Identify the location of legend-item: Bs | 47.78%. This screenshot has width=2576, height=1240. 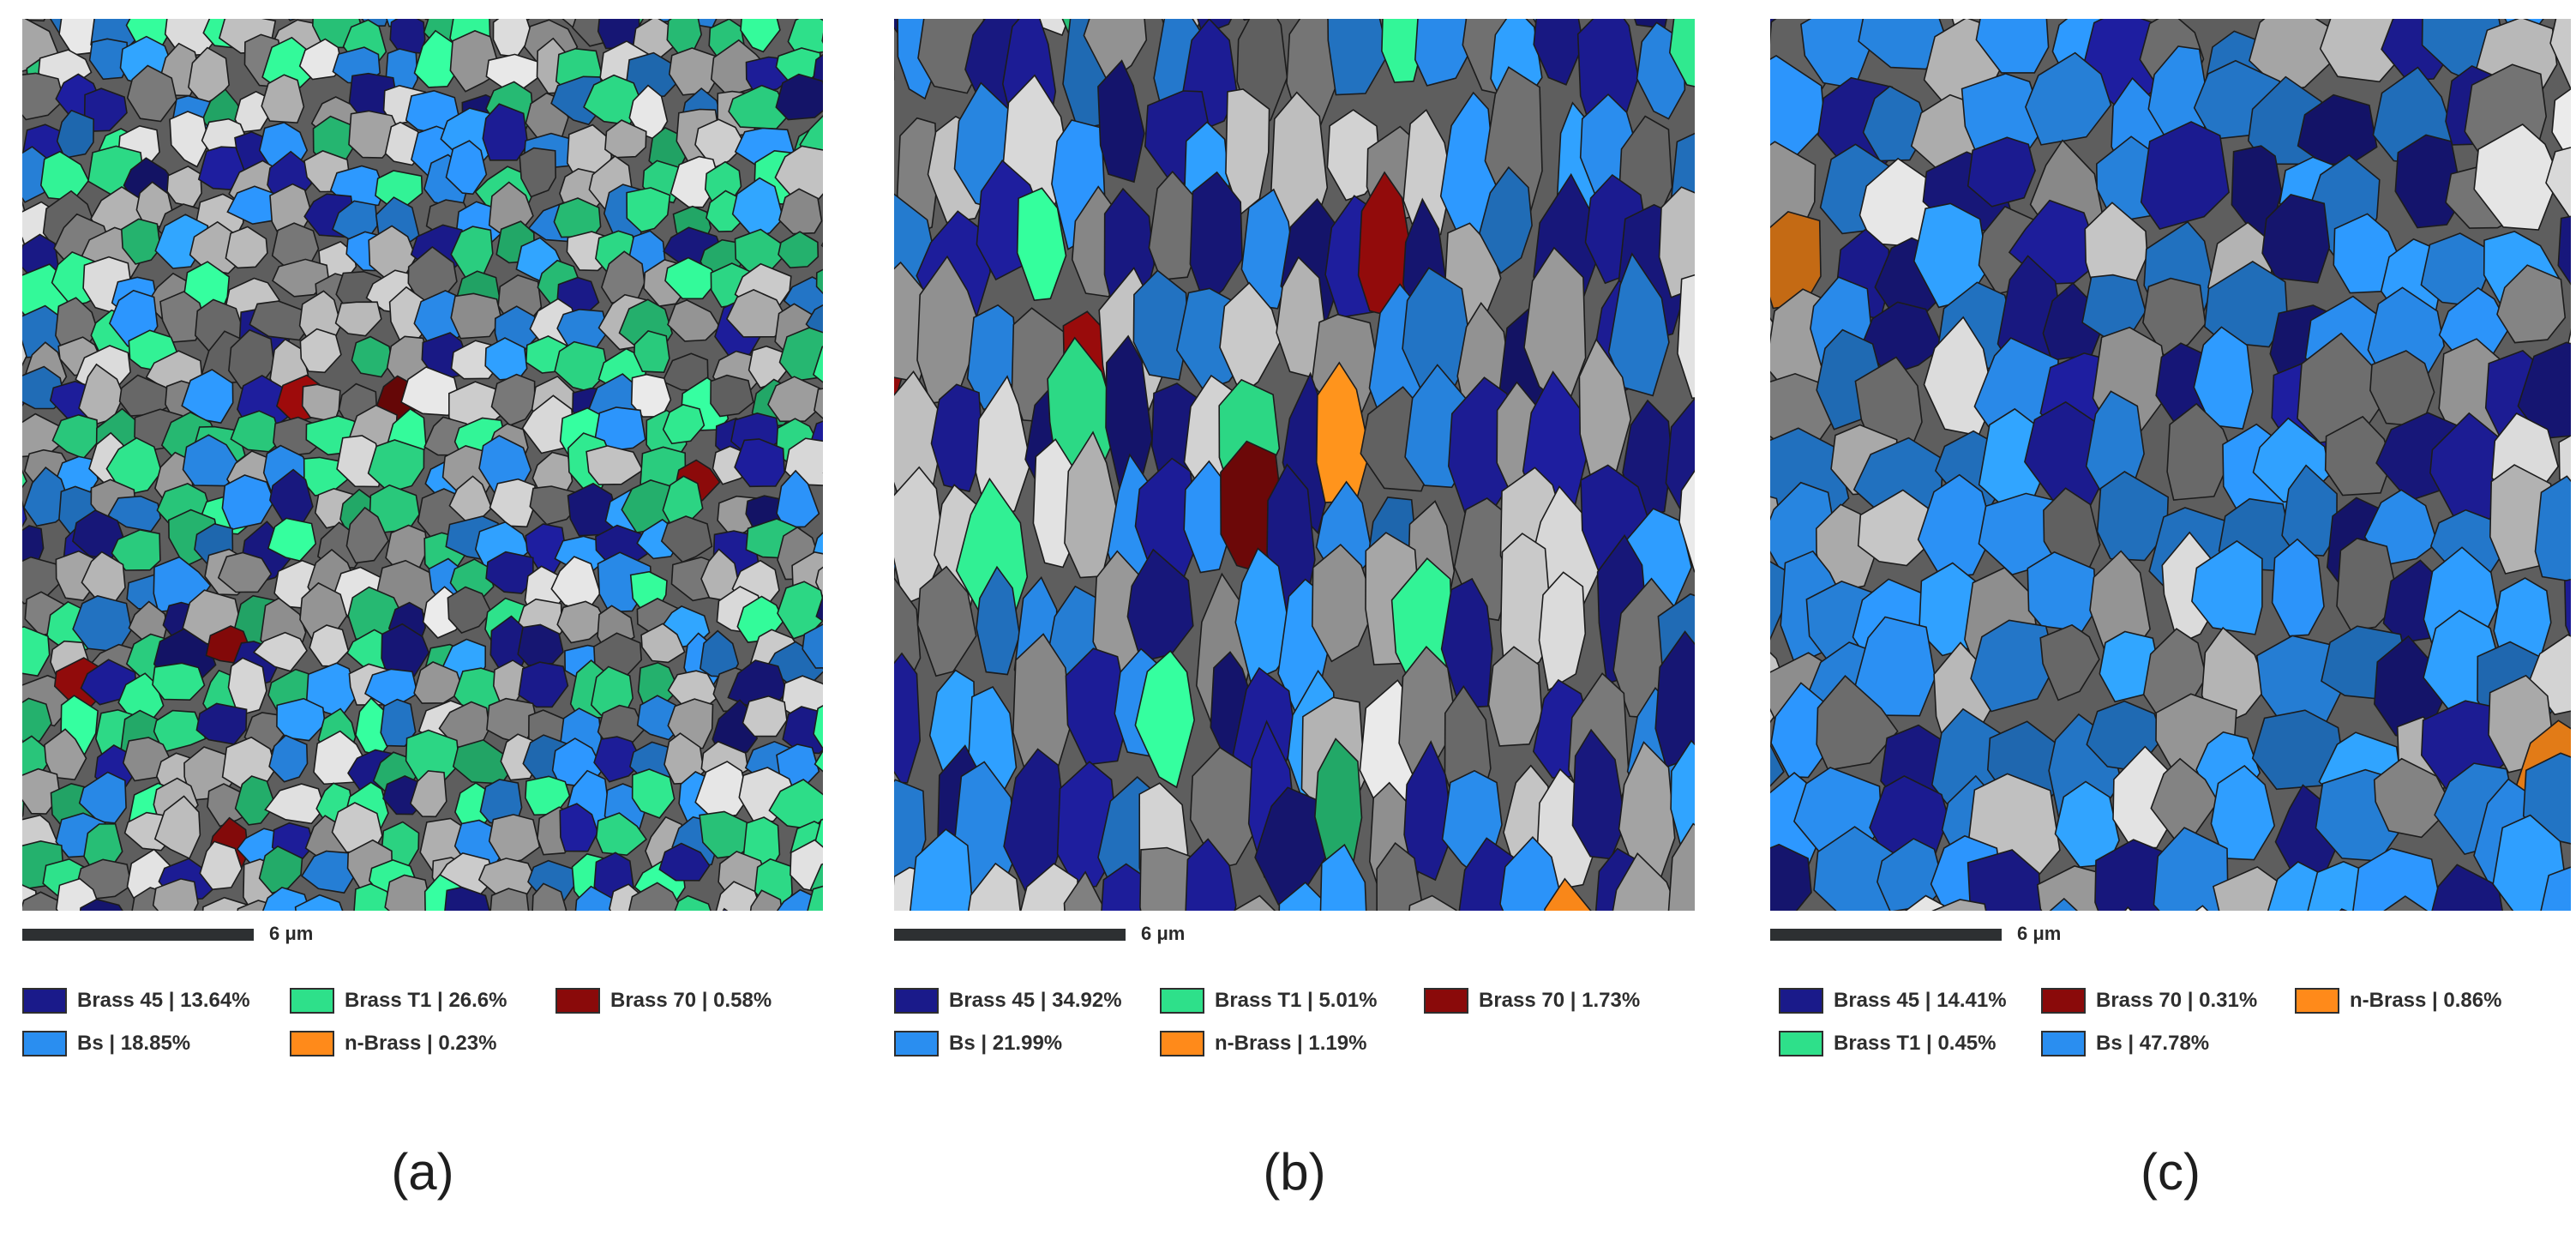
(2125, 1043).